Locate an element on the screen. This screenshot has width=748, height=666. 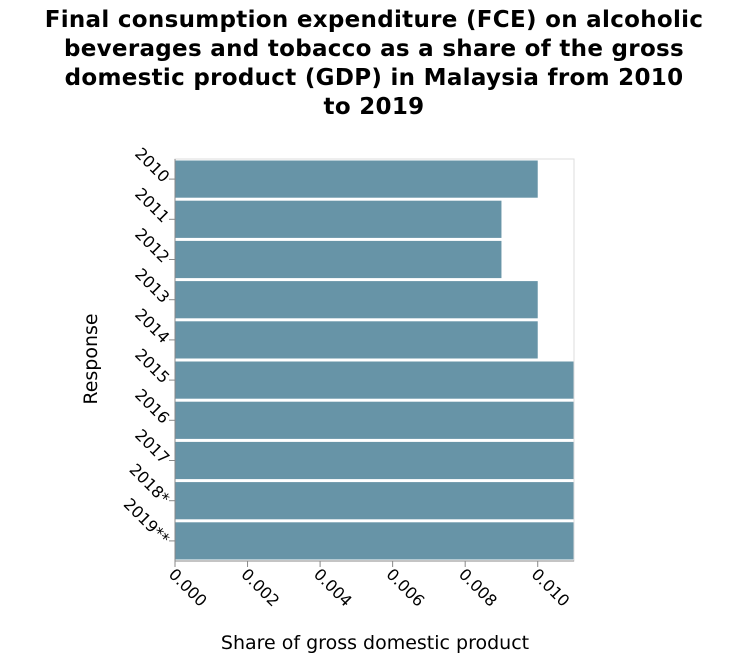
x-tick-label-0.002: 0.002 is located at coordinates (260, 588).